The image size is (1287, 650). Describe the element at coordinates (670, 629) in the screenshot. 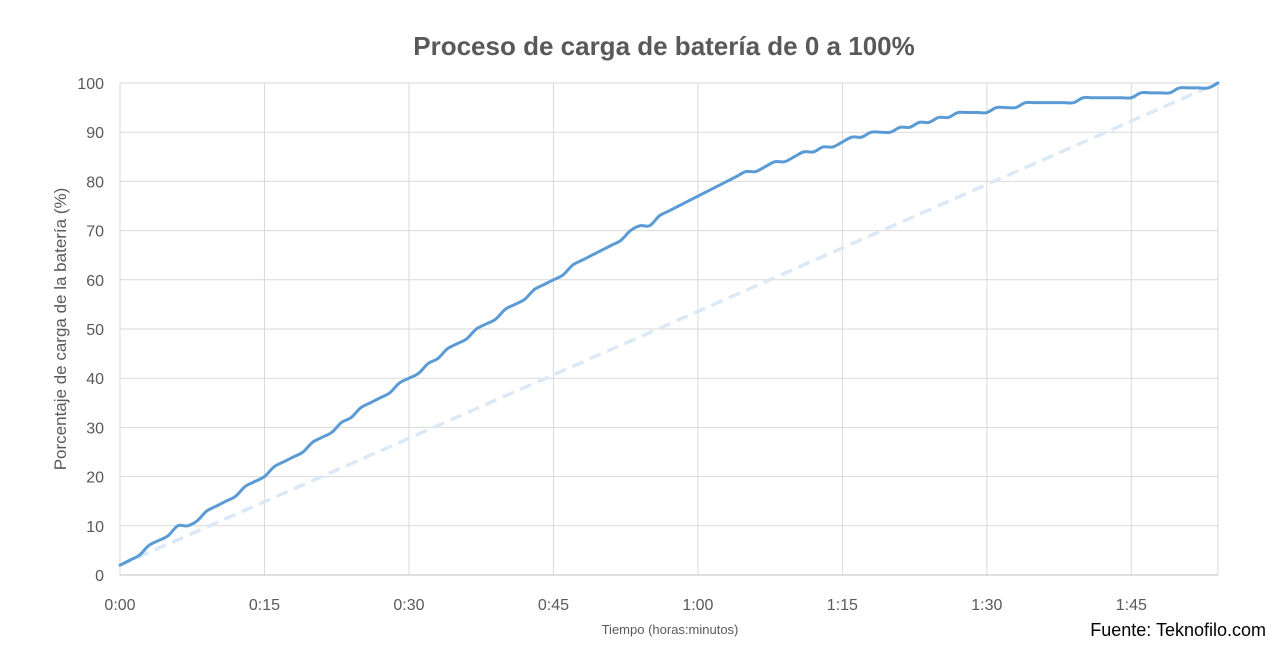

I see `x-axis-label: Tiempo (horas:minutos)` at that location.